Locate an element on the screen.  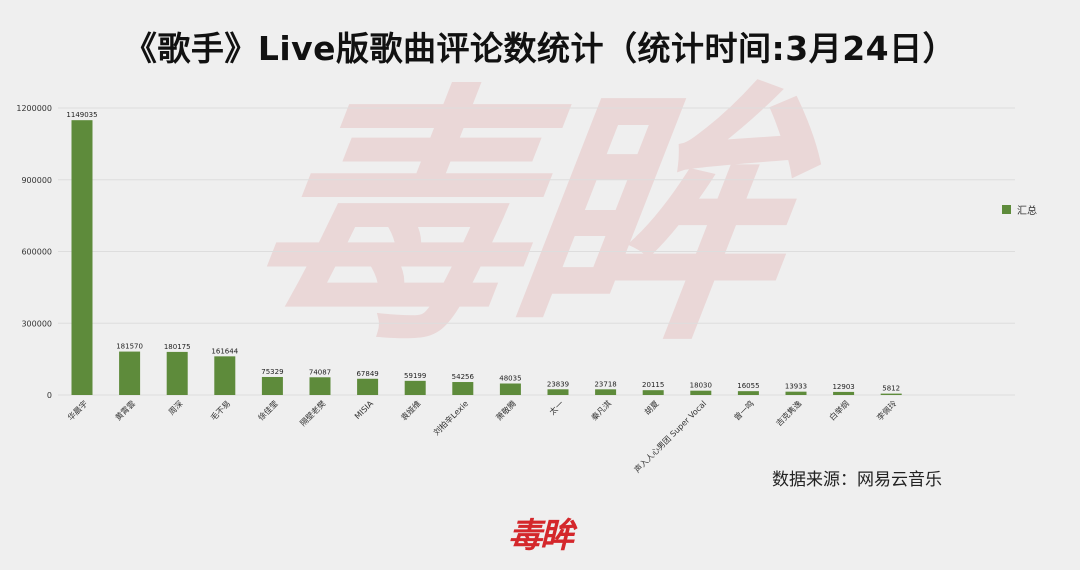
x-tick-label: 白举纲 is located at coordinates (839, 410).